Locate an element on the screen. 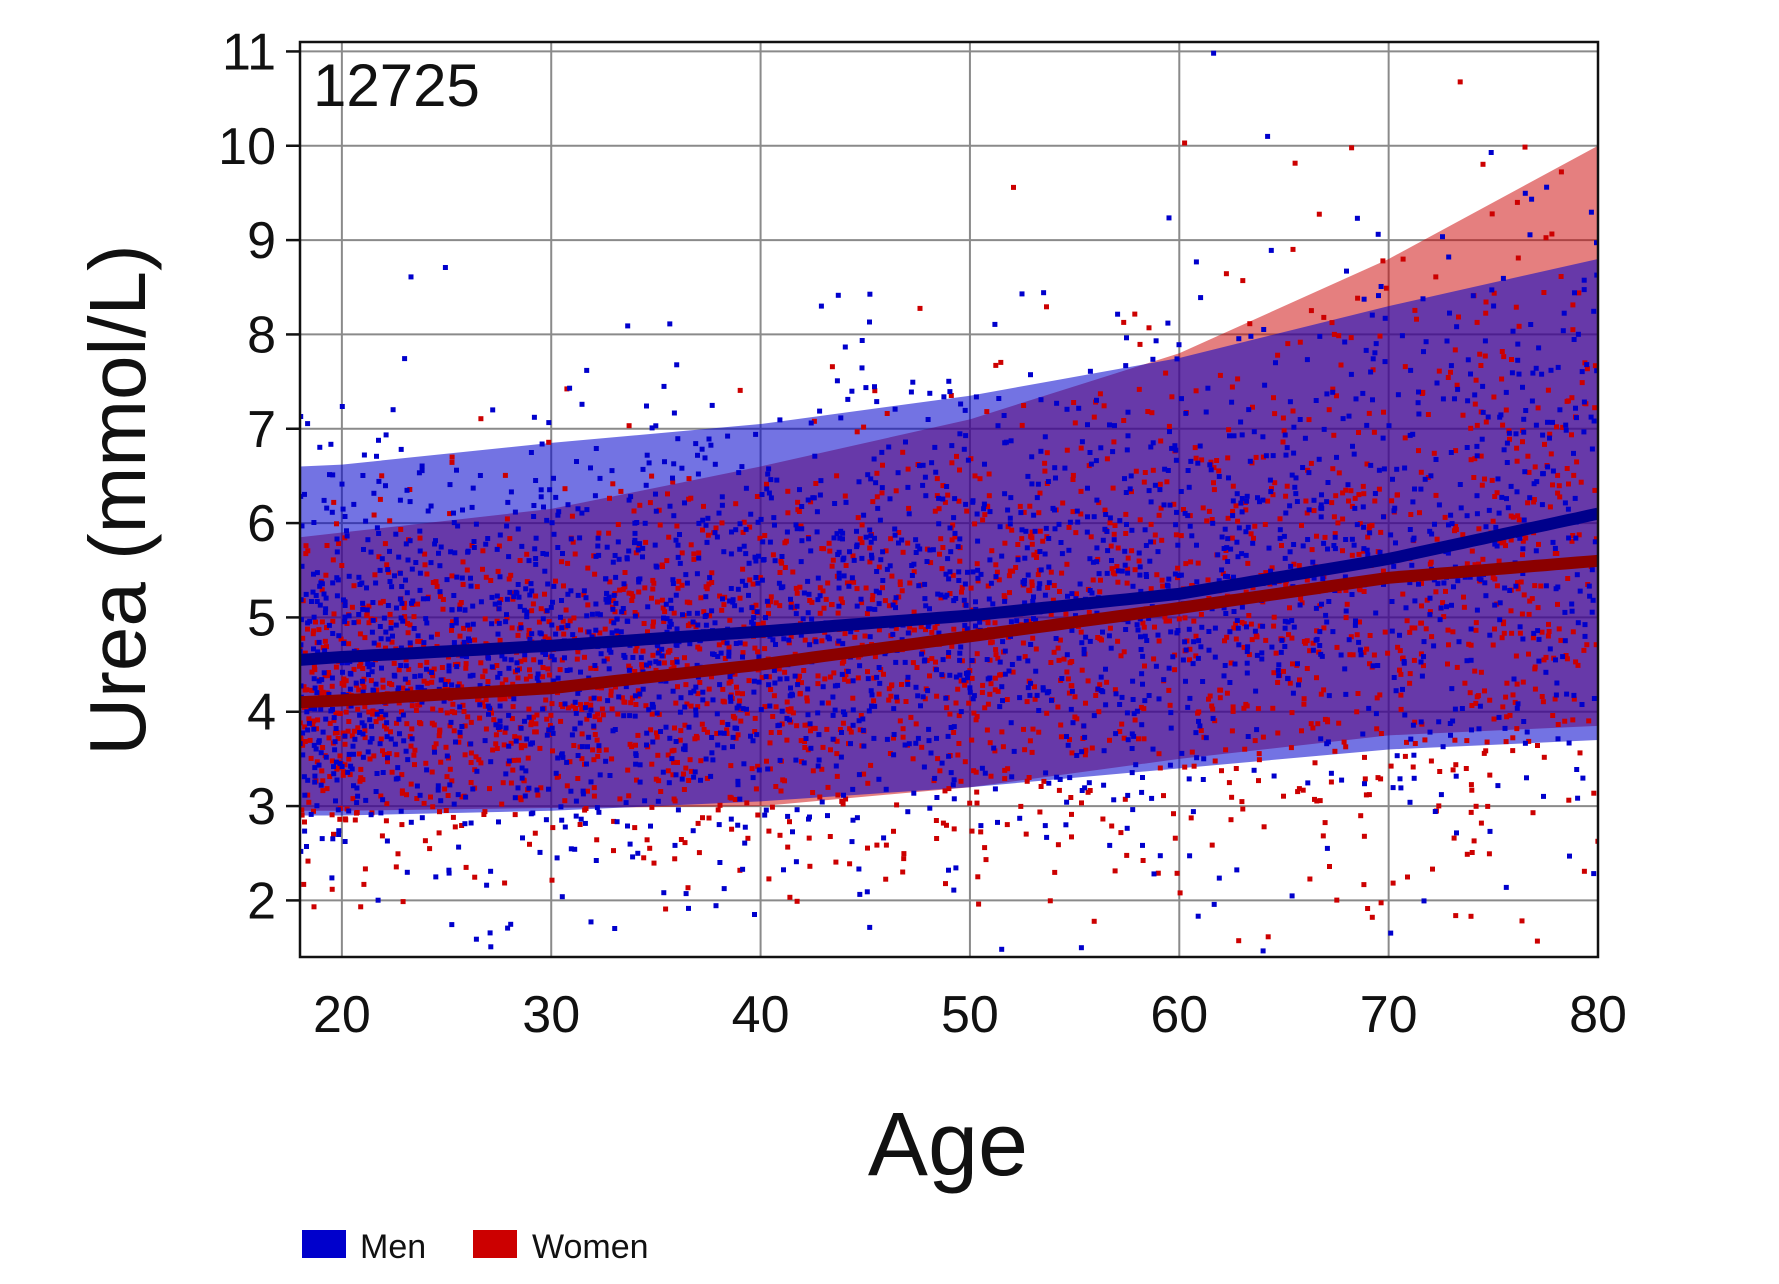 Image resolution: width=1779 pixels, height=1284 pixels. x-axis-title: Age is located at coordinates (948, 1145).